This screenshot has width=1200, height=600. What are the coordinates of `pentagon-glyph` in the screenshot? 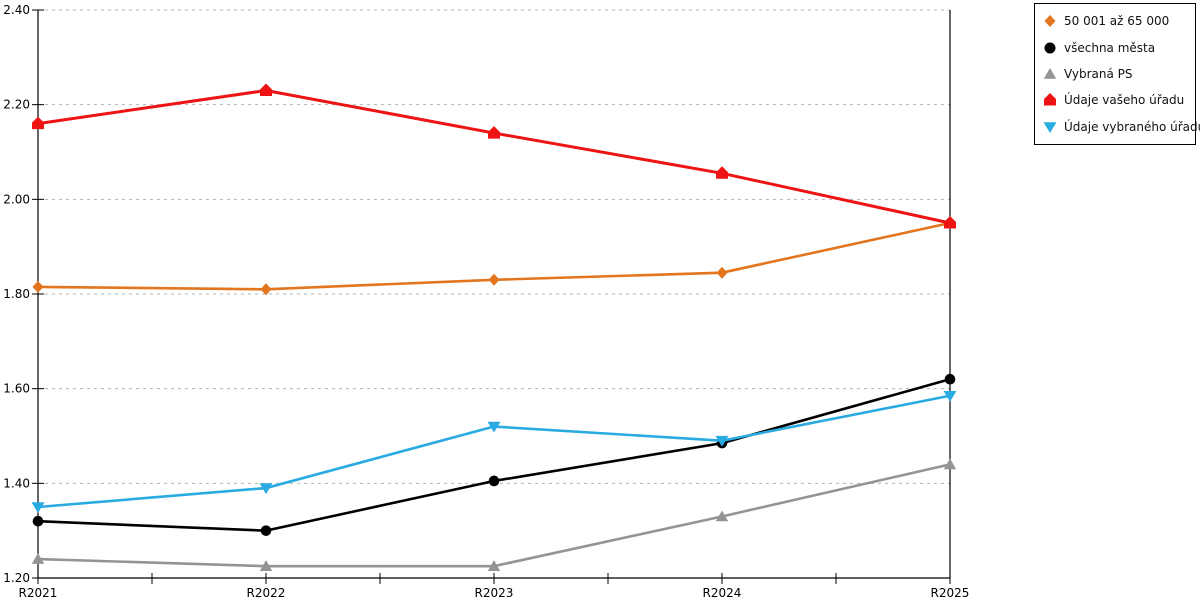 It's located at (1050, 99).